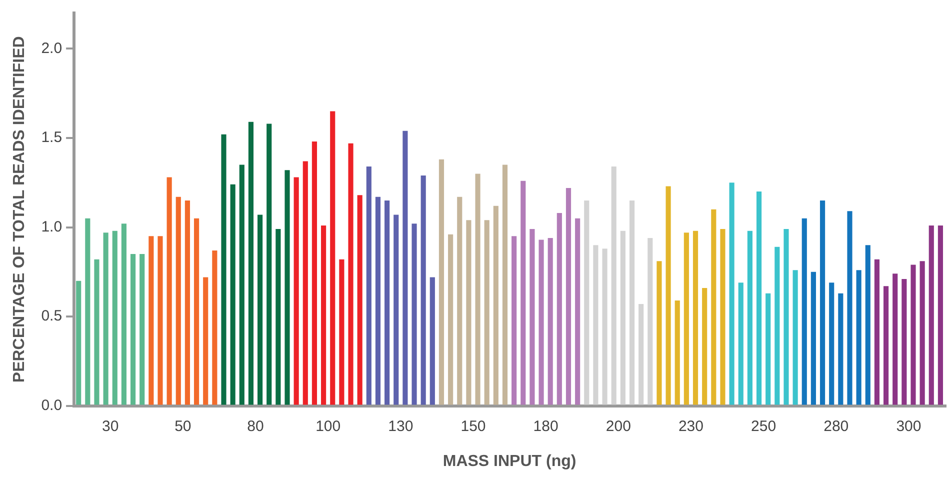 The height and width of the screenshot is (477, 951). Describe the element at coordinates (110, 426) in the screenshot. I see `x-tick-label: 30` at that location.